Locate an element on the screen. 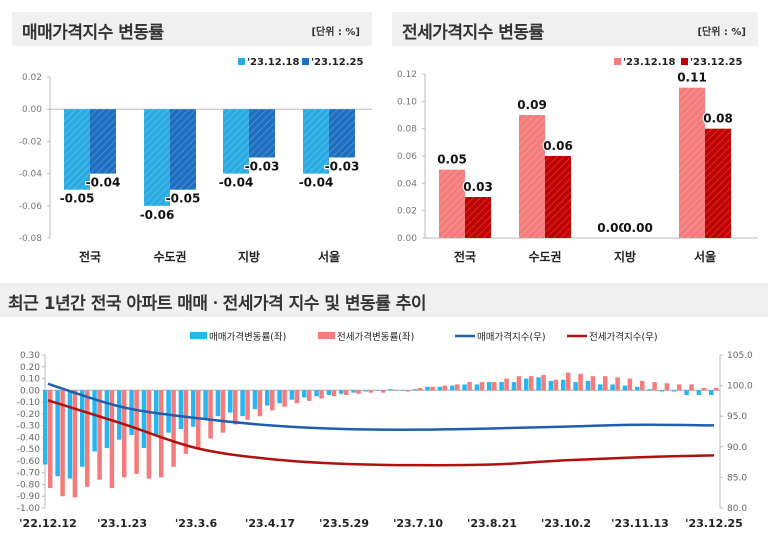 Image resolution: width=768 pixels, height=550 pixels. right-tick-label: 105.0 is located at coordinates (740, 356).